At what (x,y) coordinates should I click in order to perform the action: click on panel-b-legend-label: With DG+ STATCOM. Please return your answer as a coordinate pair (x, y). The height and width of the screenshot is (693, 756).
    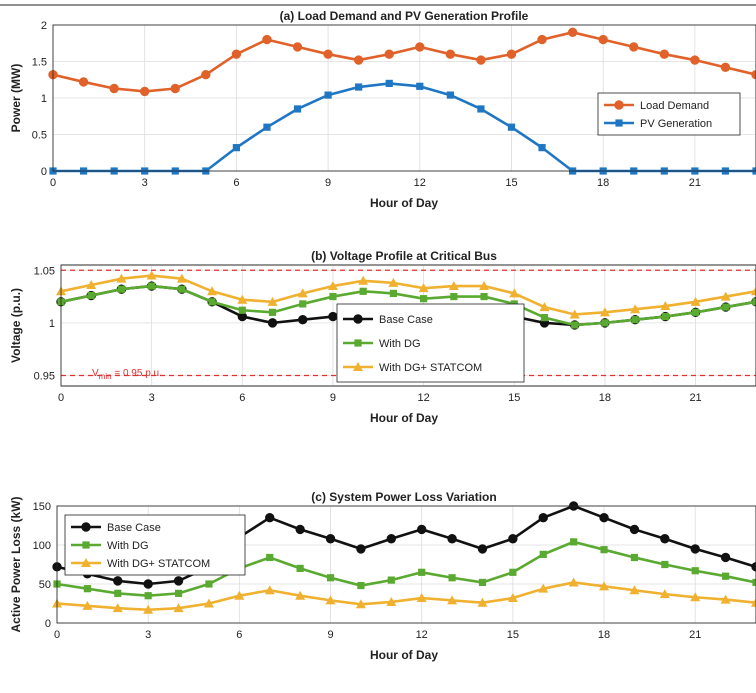
    Looking at the image, I should click on (430, 368).